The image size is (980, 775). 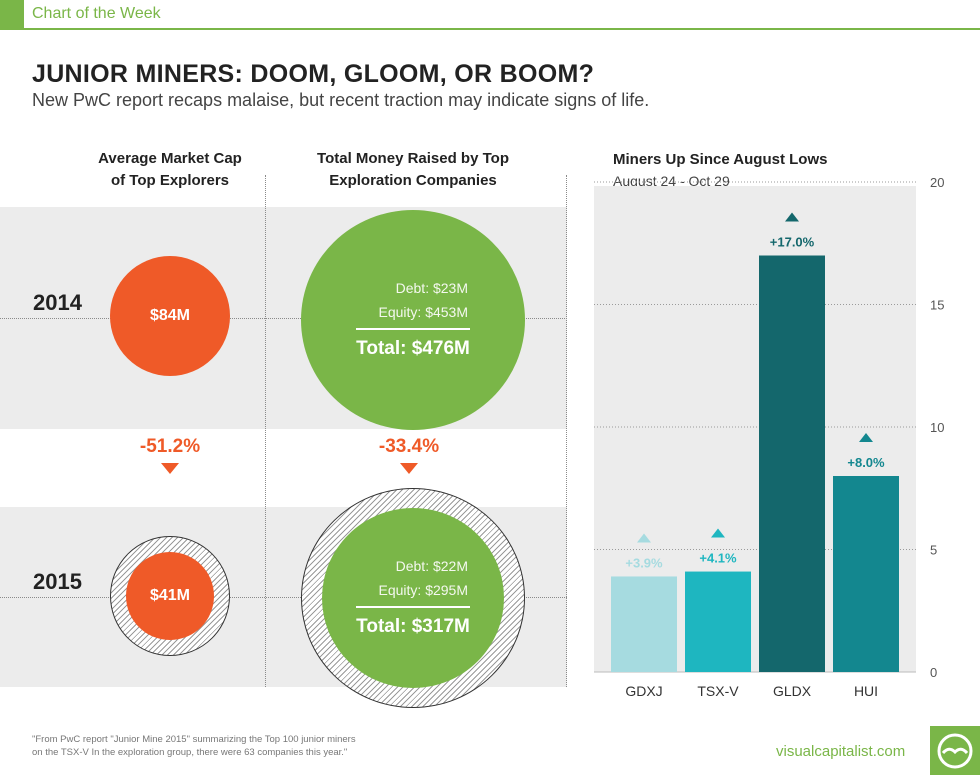 I want to click on header-accent, so click(x=12, y=14).